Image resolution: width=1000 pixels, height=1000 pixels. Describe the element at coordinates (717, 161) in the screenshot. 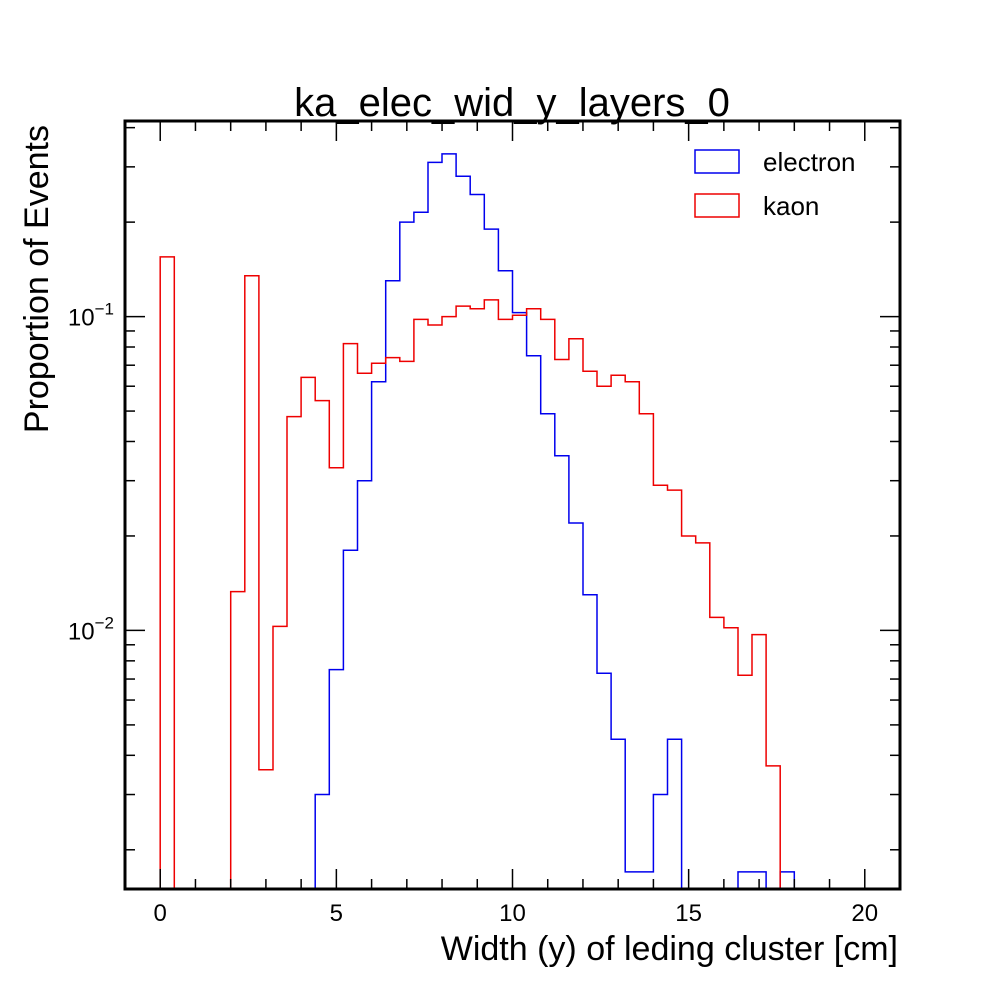

I see `legend-swatch-electron` at that location.